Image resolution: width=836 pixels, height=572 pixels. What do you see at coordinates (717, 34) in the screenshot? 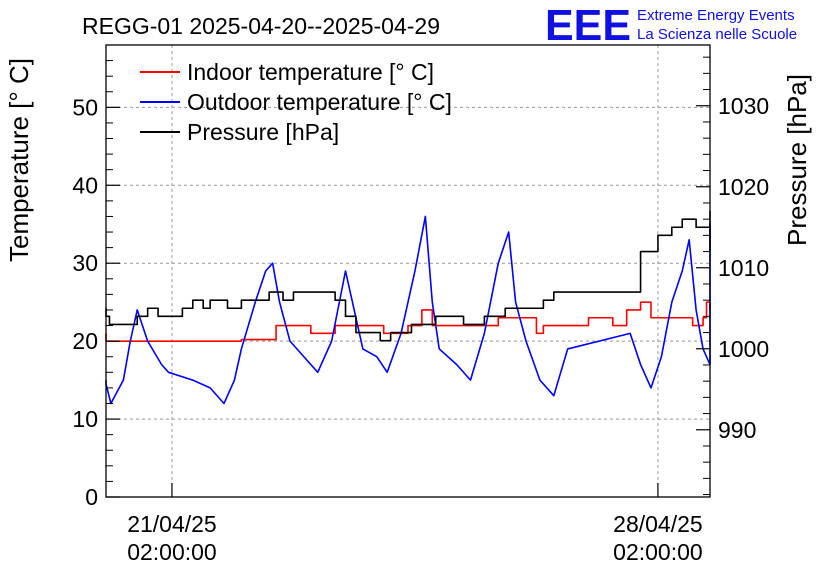
I see `eee-logo-line2: La Scienza nelle Scuole` at bounding box center [717, 34].